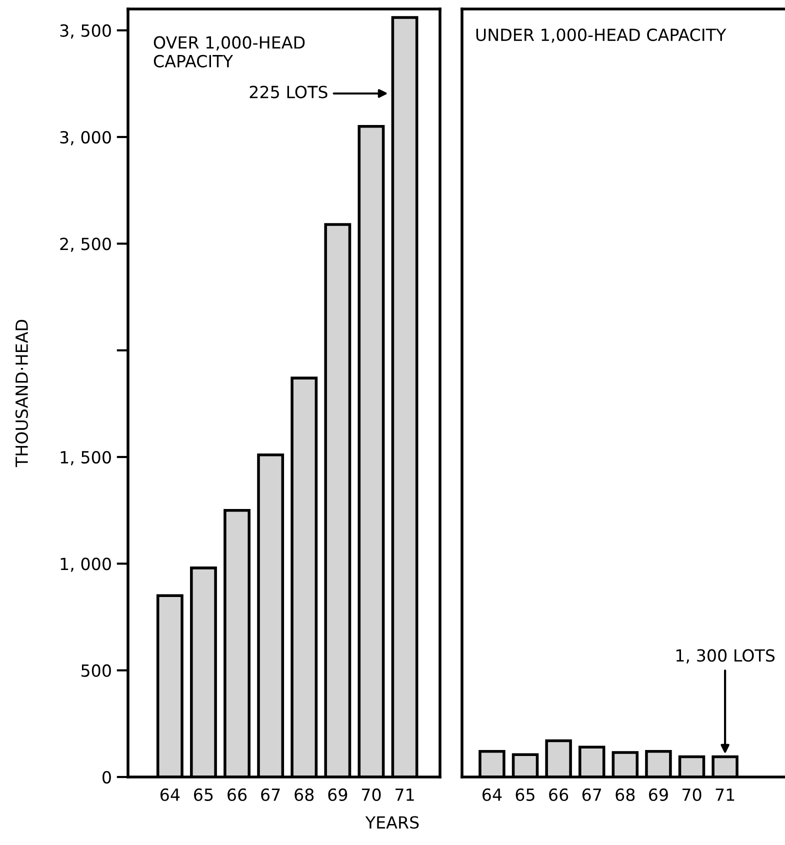 The image size is (785, 845). I want to click on y-tick-label: 1, 500, so click(85, 458).